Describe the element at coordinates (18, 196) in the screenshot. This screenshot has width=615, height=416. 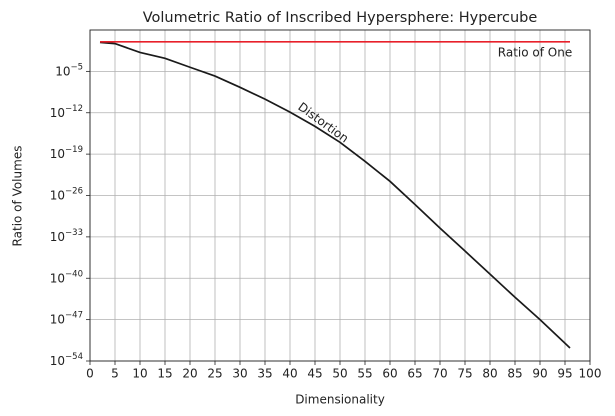
I see `y-axis-label: Ratio of Volumes` at that location.